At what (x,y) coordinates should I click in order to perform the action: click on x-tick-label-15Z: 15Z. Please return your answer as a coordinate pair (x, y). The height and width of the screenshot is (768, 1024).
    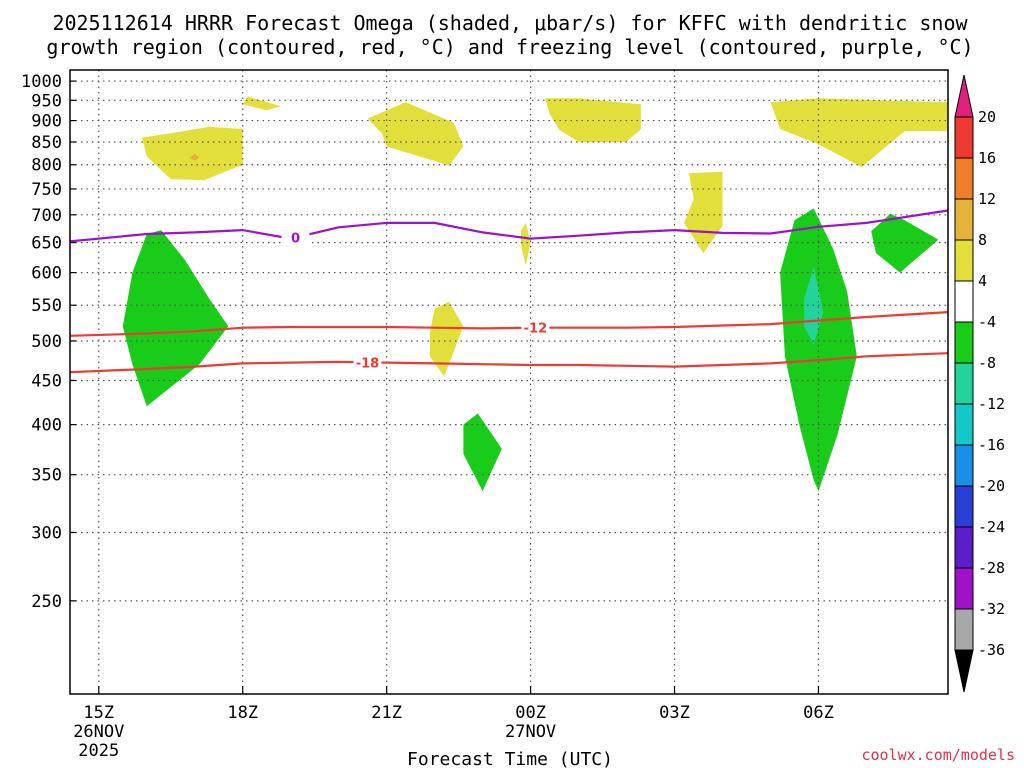
    Looking at the image, I should click on (98, 713).